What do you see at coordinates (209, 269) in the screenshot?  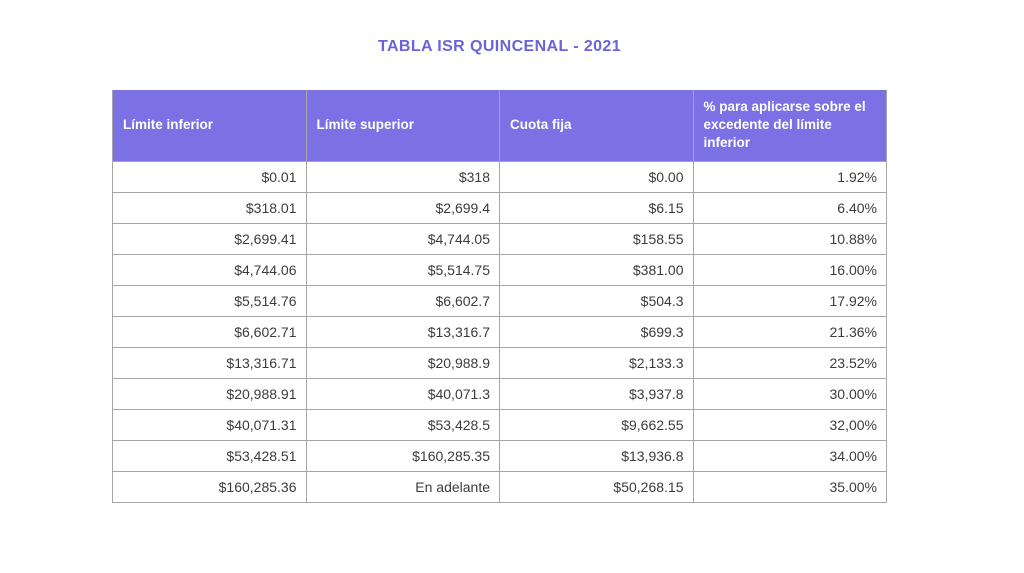 I see `cell-limite-inferior: $4,744.06` at bounding box center [209, 269].